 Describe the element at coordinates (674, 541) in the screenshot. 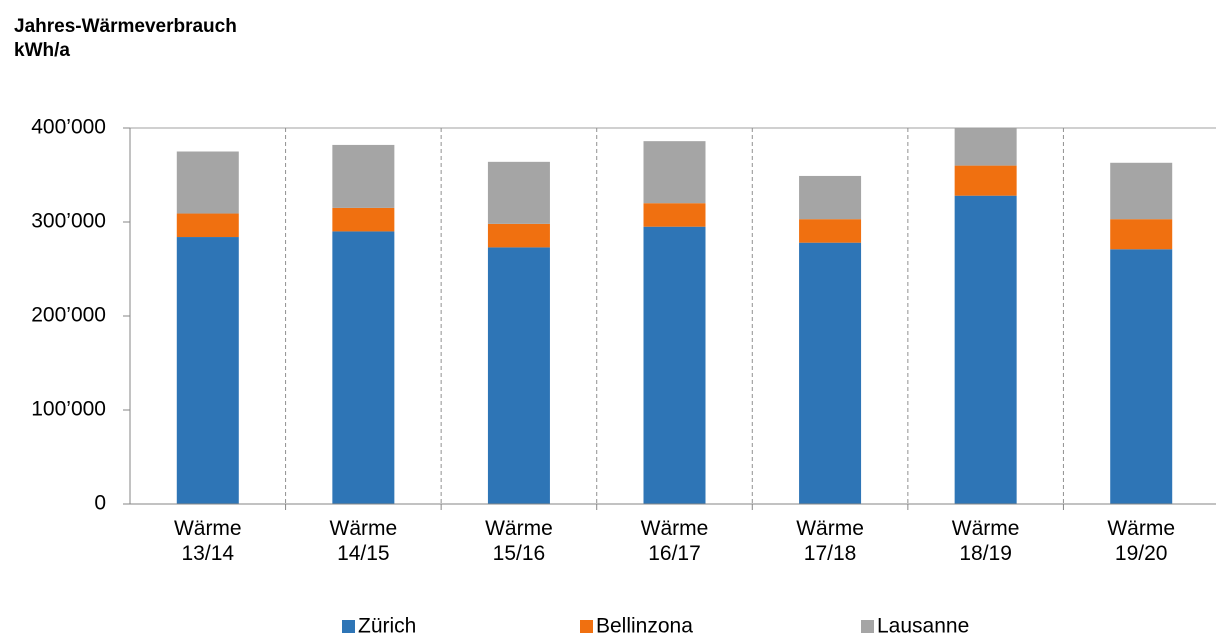

I see `x-tick-label: Wärme 16/17` at that location.